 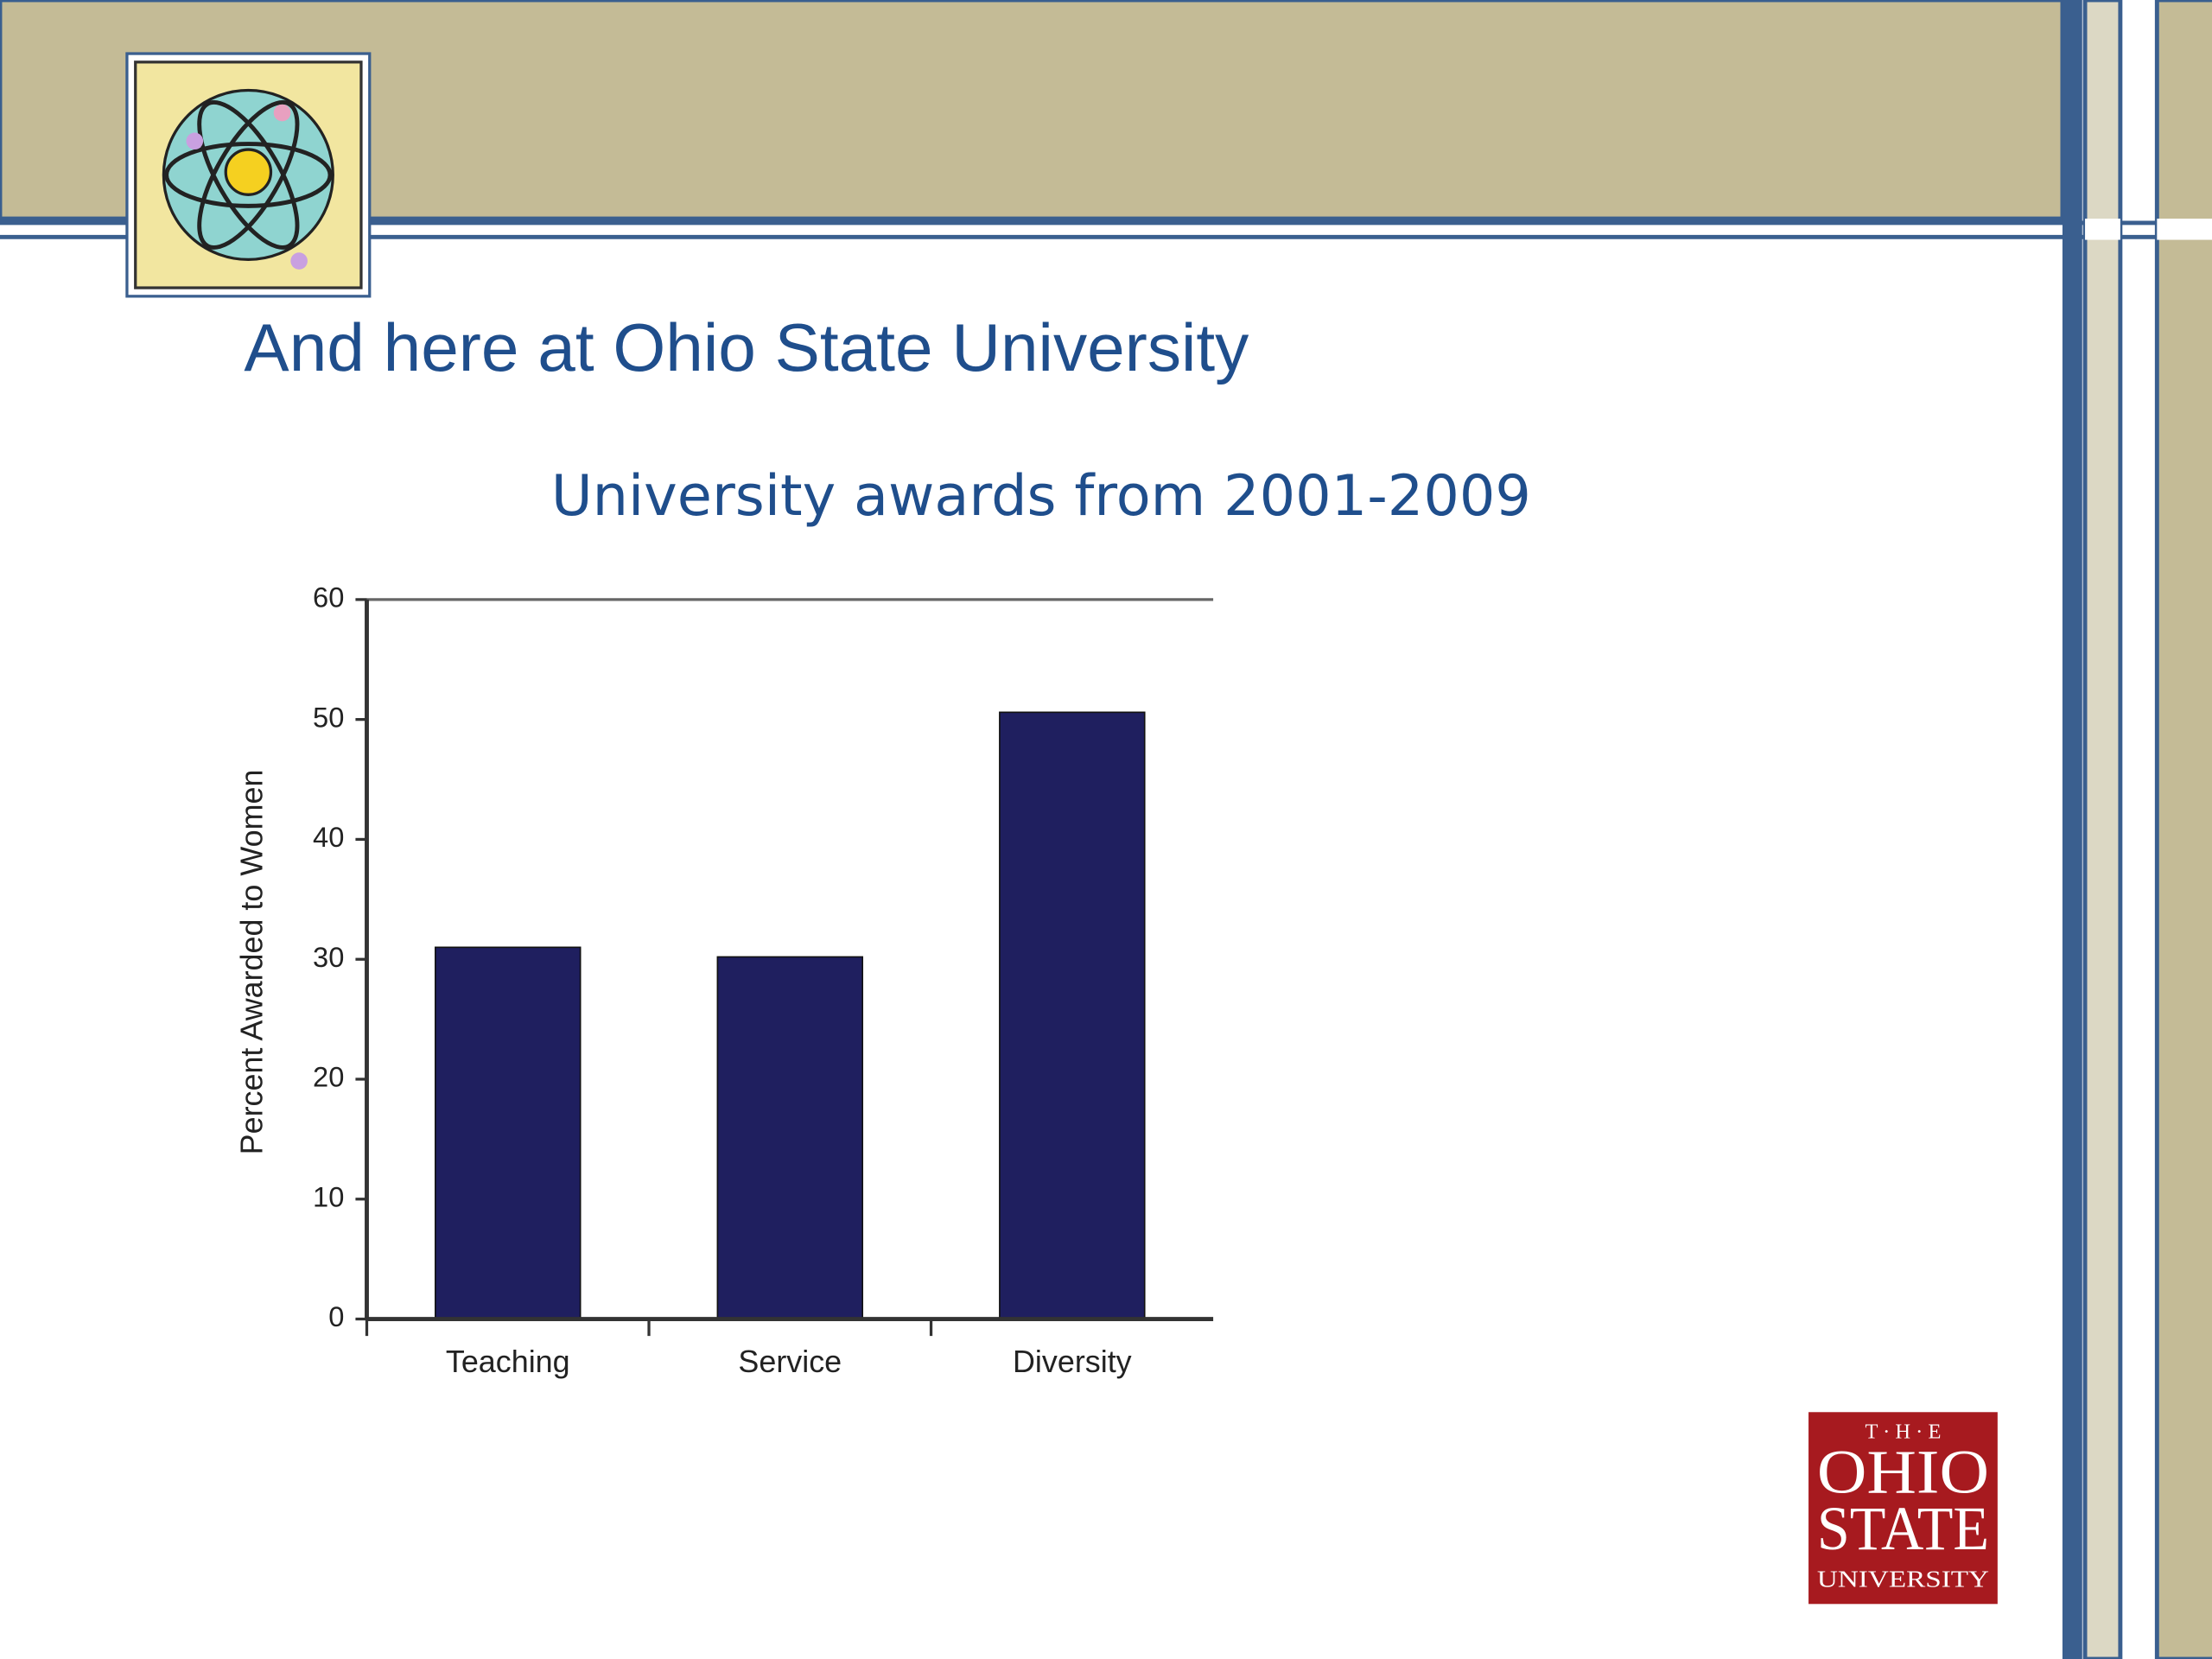 What do you see at coordinates (1903, 1580) in the screenshot?
I see `logo-text: UNIVERSITY` at bounding box center [1903, 1580].